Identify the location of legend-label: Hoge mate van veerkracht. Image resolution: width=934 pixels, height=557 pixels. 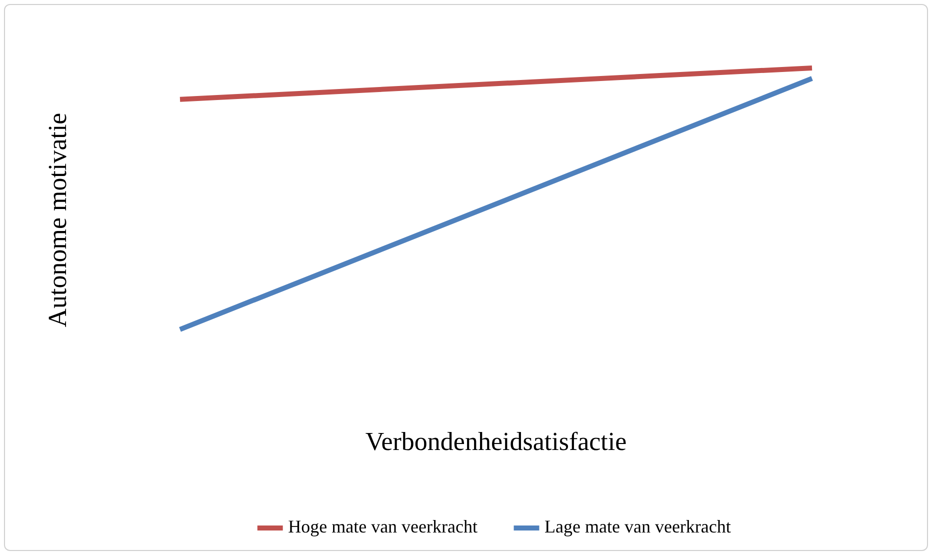
(383, 526).